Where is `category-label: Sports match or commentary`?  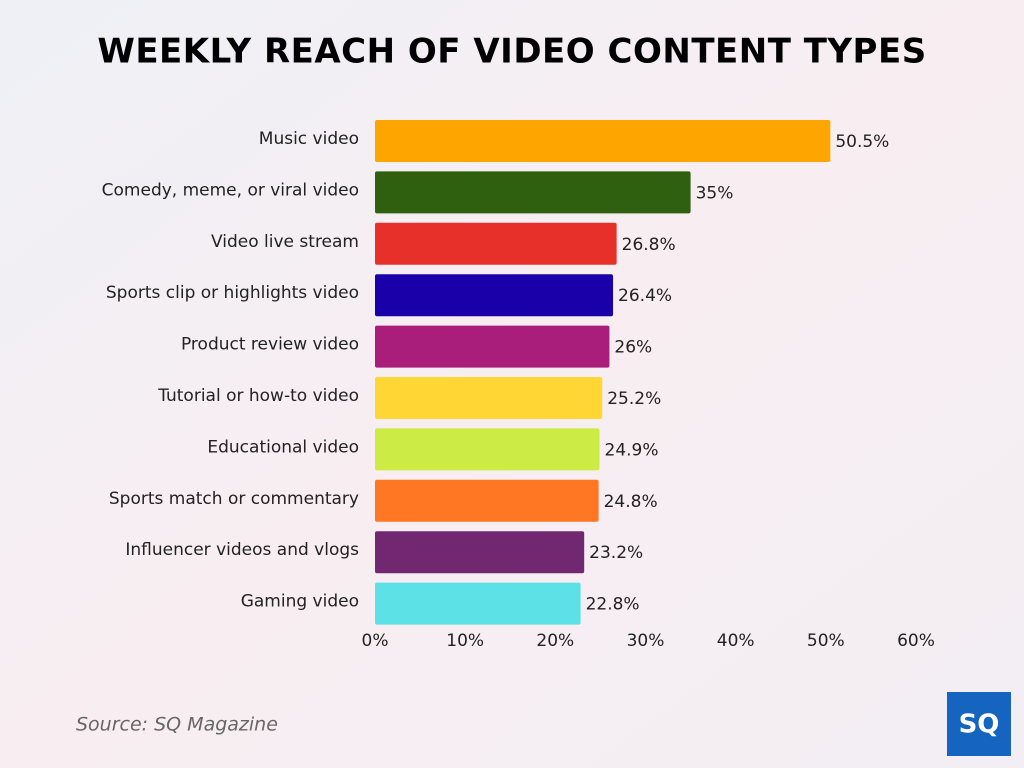
category-label: Sports match or commentary is located at coordinates (234, 499).